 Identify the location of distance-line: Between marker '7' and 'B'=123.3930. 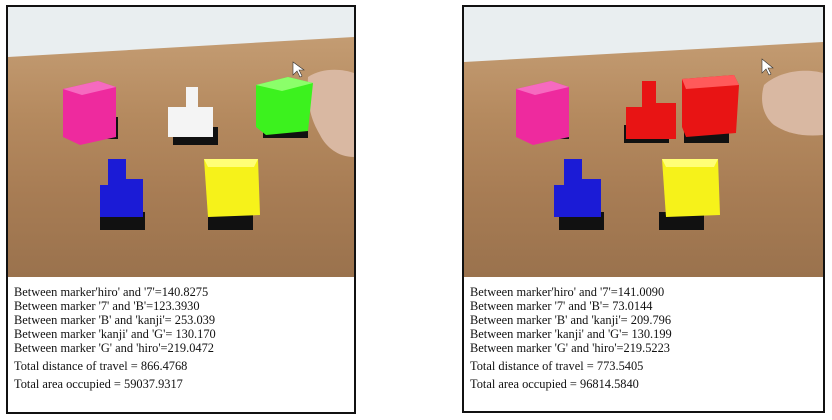
(107, 306).